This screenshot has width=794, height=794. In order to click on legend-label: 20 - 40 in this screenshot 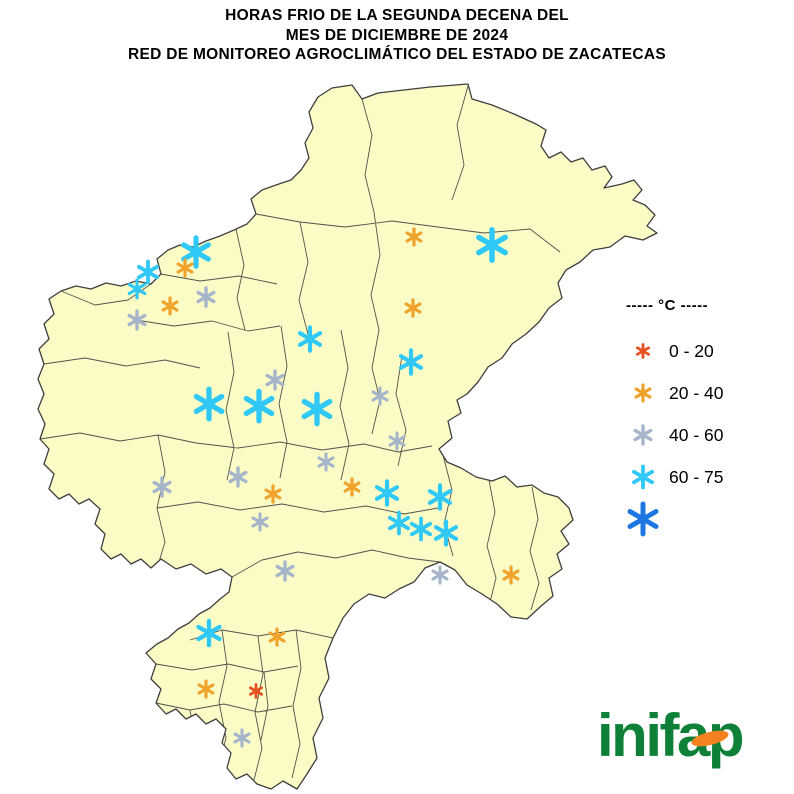, I will do `click(696, 392)`.